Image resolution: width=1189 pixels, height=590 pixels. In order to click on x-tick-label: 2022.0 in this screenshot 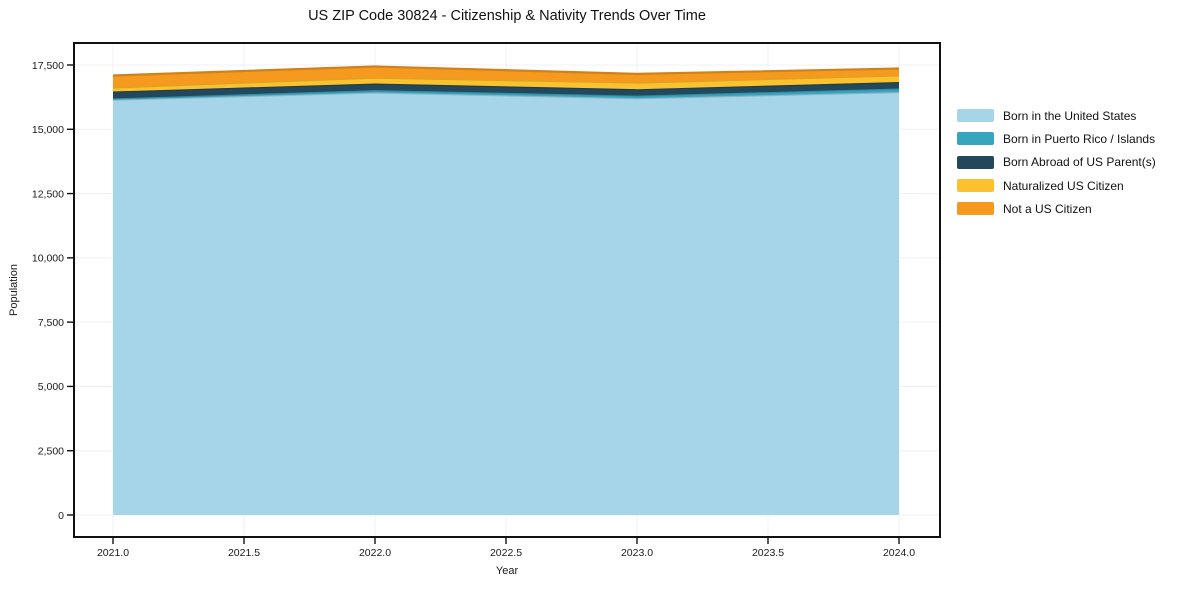, I will do `click(375, 553)`.